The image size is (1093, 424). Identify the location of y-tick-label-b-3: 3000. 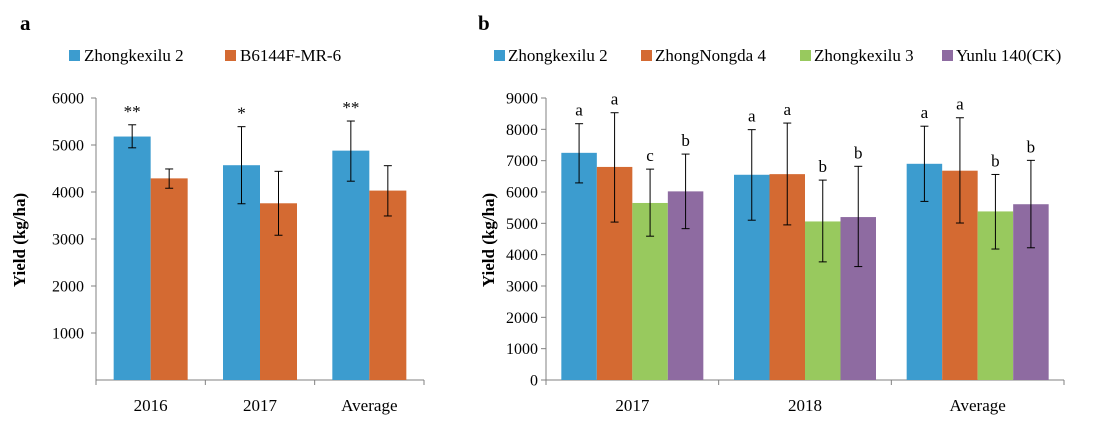
(522, 287).